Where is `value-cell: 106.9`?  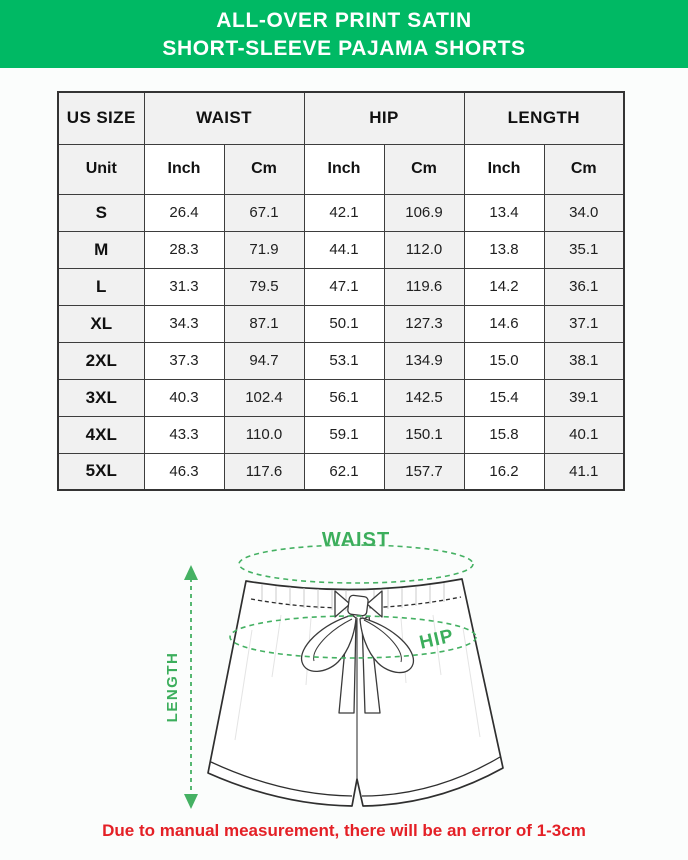
value-cell: 106.9 is located at coordinates (424, 212).